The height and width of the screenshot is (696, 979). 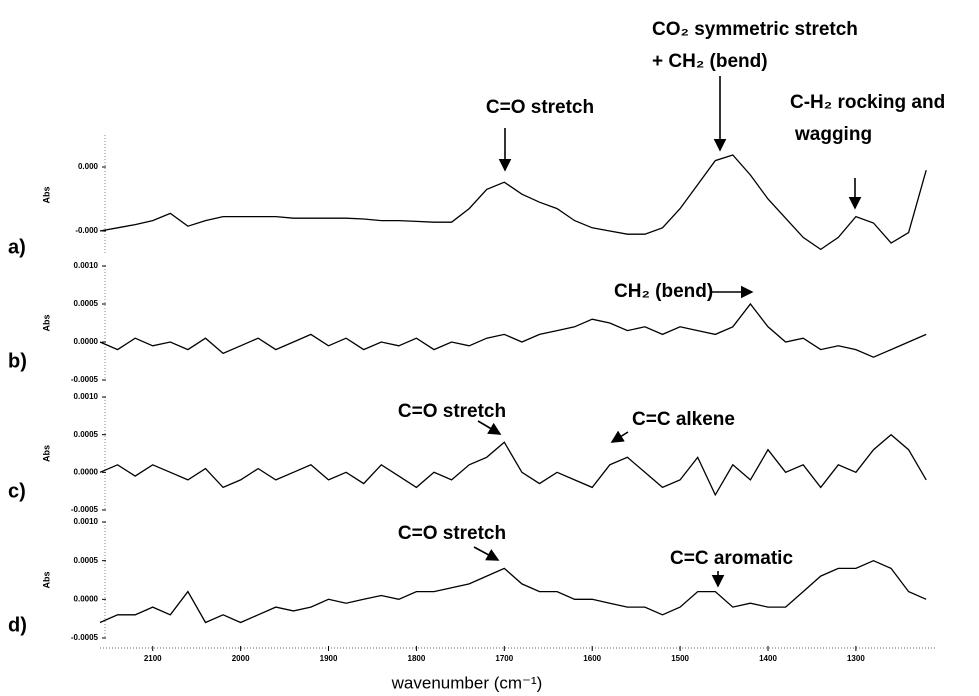 What do you see at coordinates (17, 491) in the screenshot?
I see `panel-label: c)` at bounding box center [17, 491].